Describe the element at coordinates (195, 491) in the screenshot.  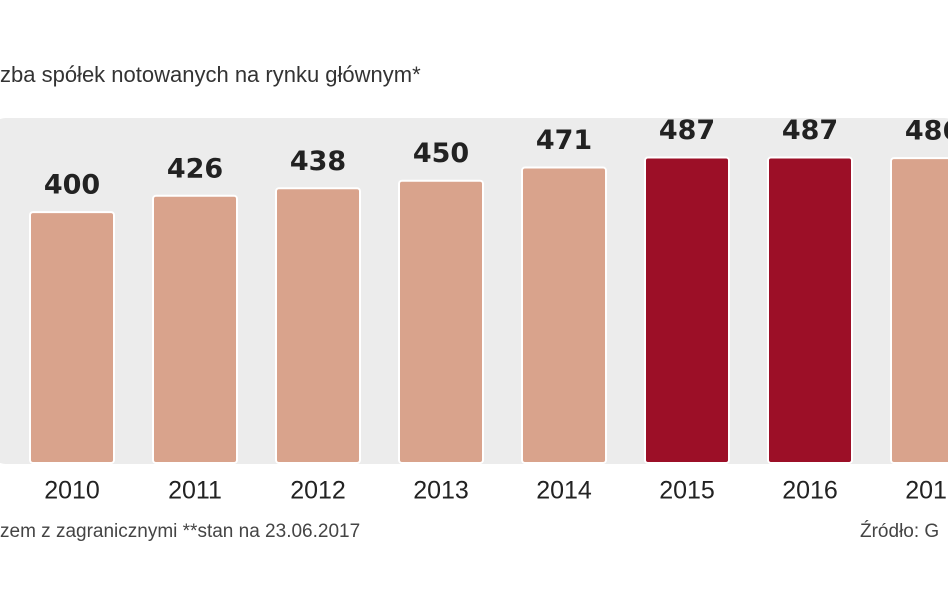
I see `x-tick-label: 2011` at that location.